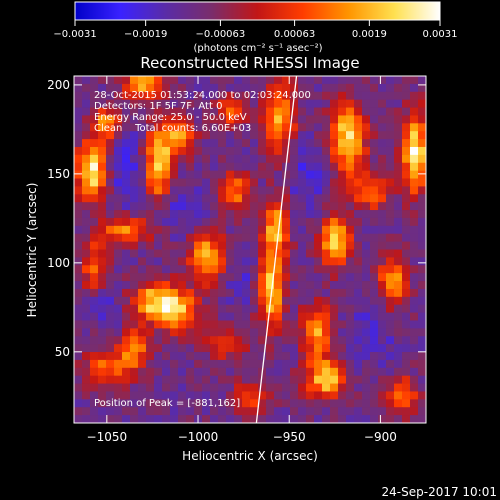  I want to click on x-tick-label: −900, so click(380, 437).